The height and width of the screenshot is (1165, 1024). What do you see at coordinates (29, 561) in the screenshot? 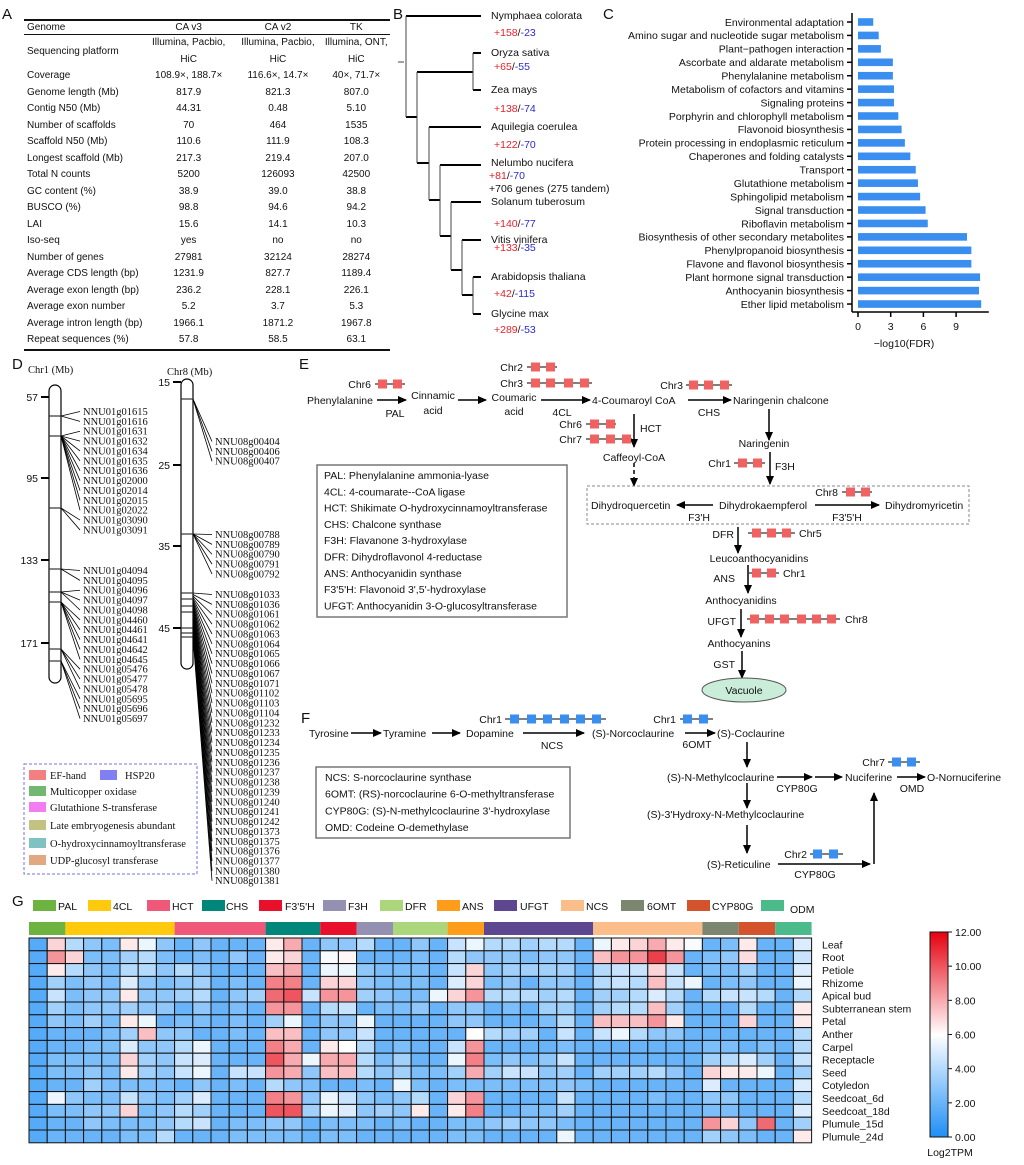
I see `chr1-tick-label: 133` at bounding box center [29, 561].